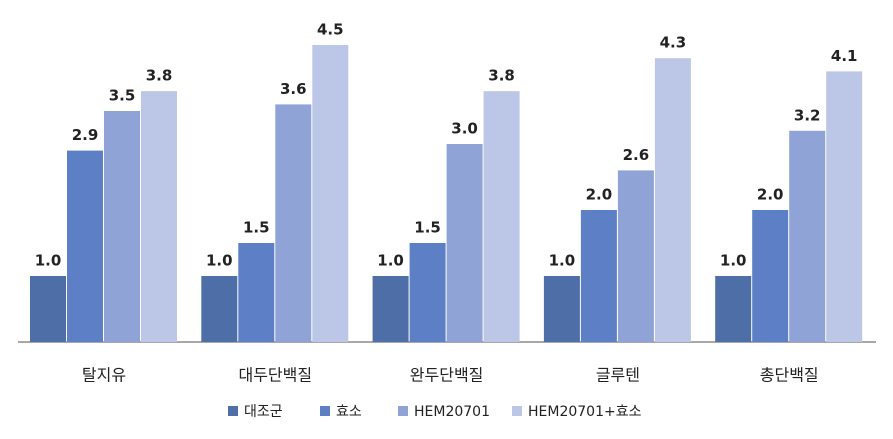 The image size is (893, 439). I want to click on x-tick-label: 완두단백질, so click(447, 375).